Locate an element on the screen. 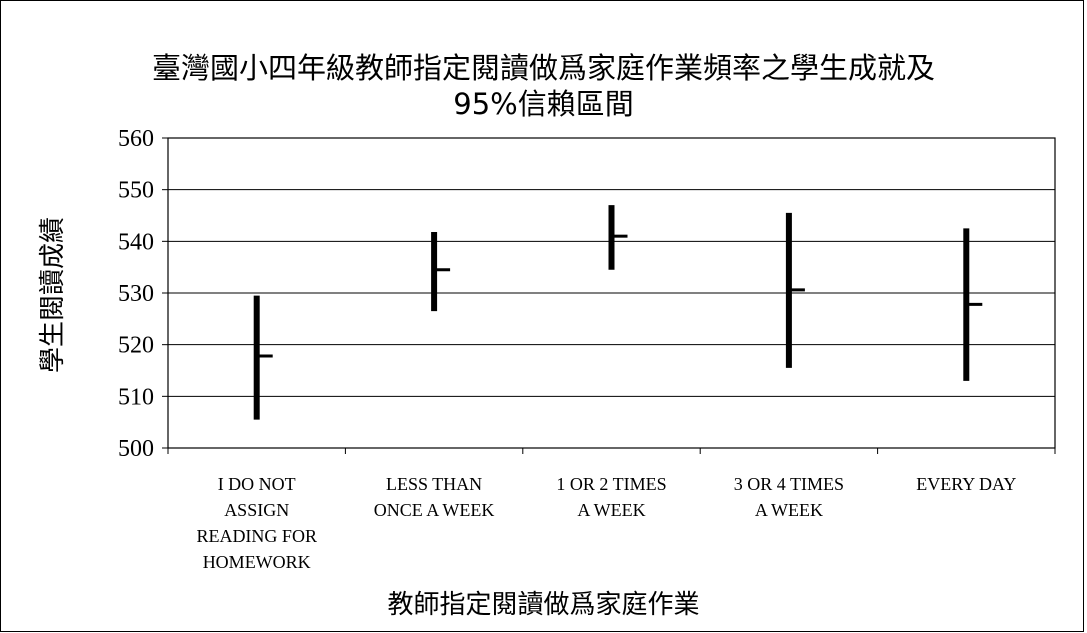  x-tick-label-line: 1 OR 2 TIMES is located at coordinates (611, 484).